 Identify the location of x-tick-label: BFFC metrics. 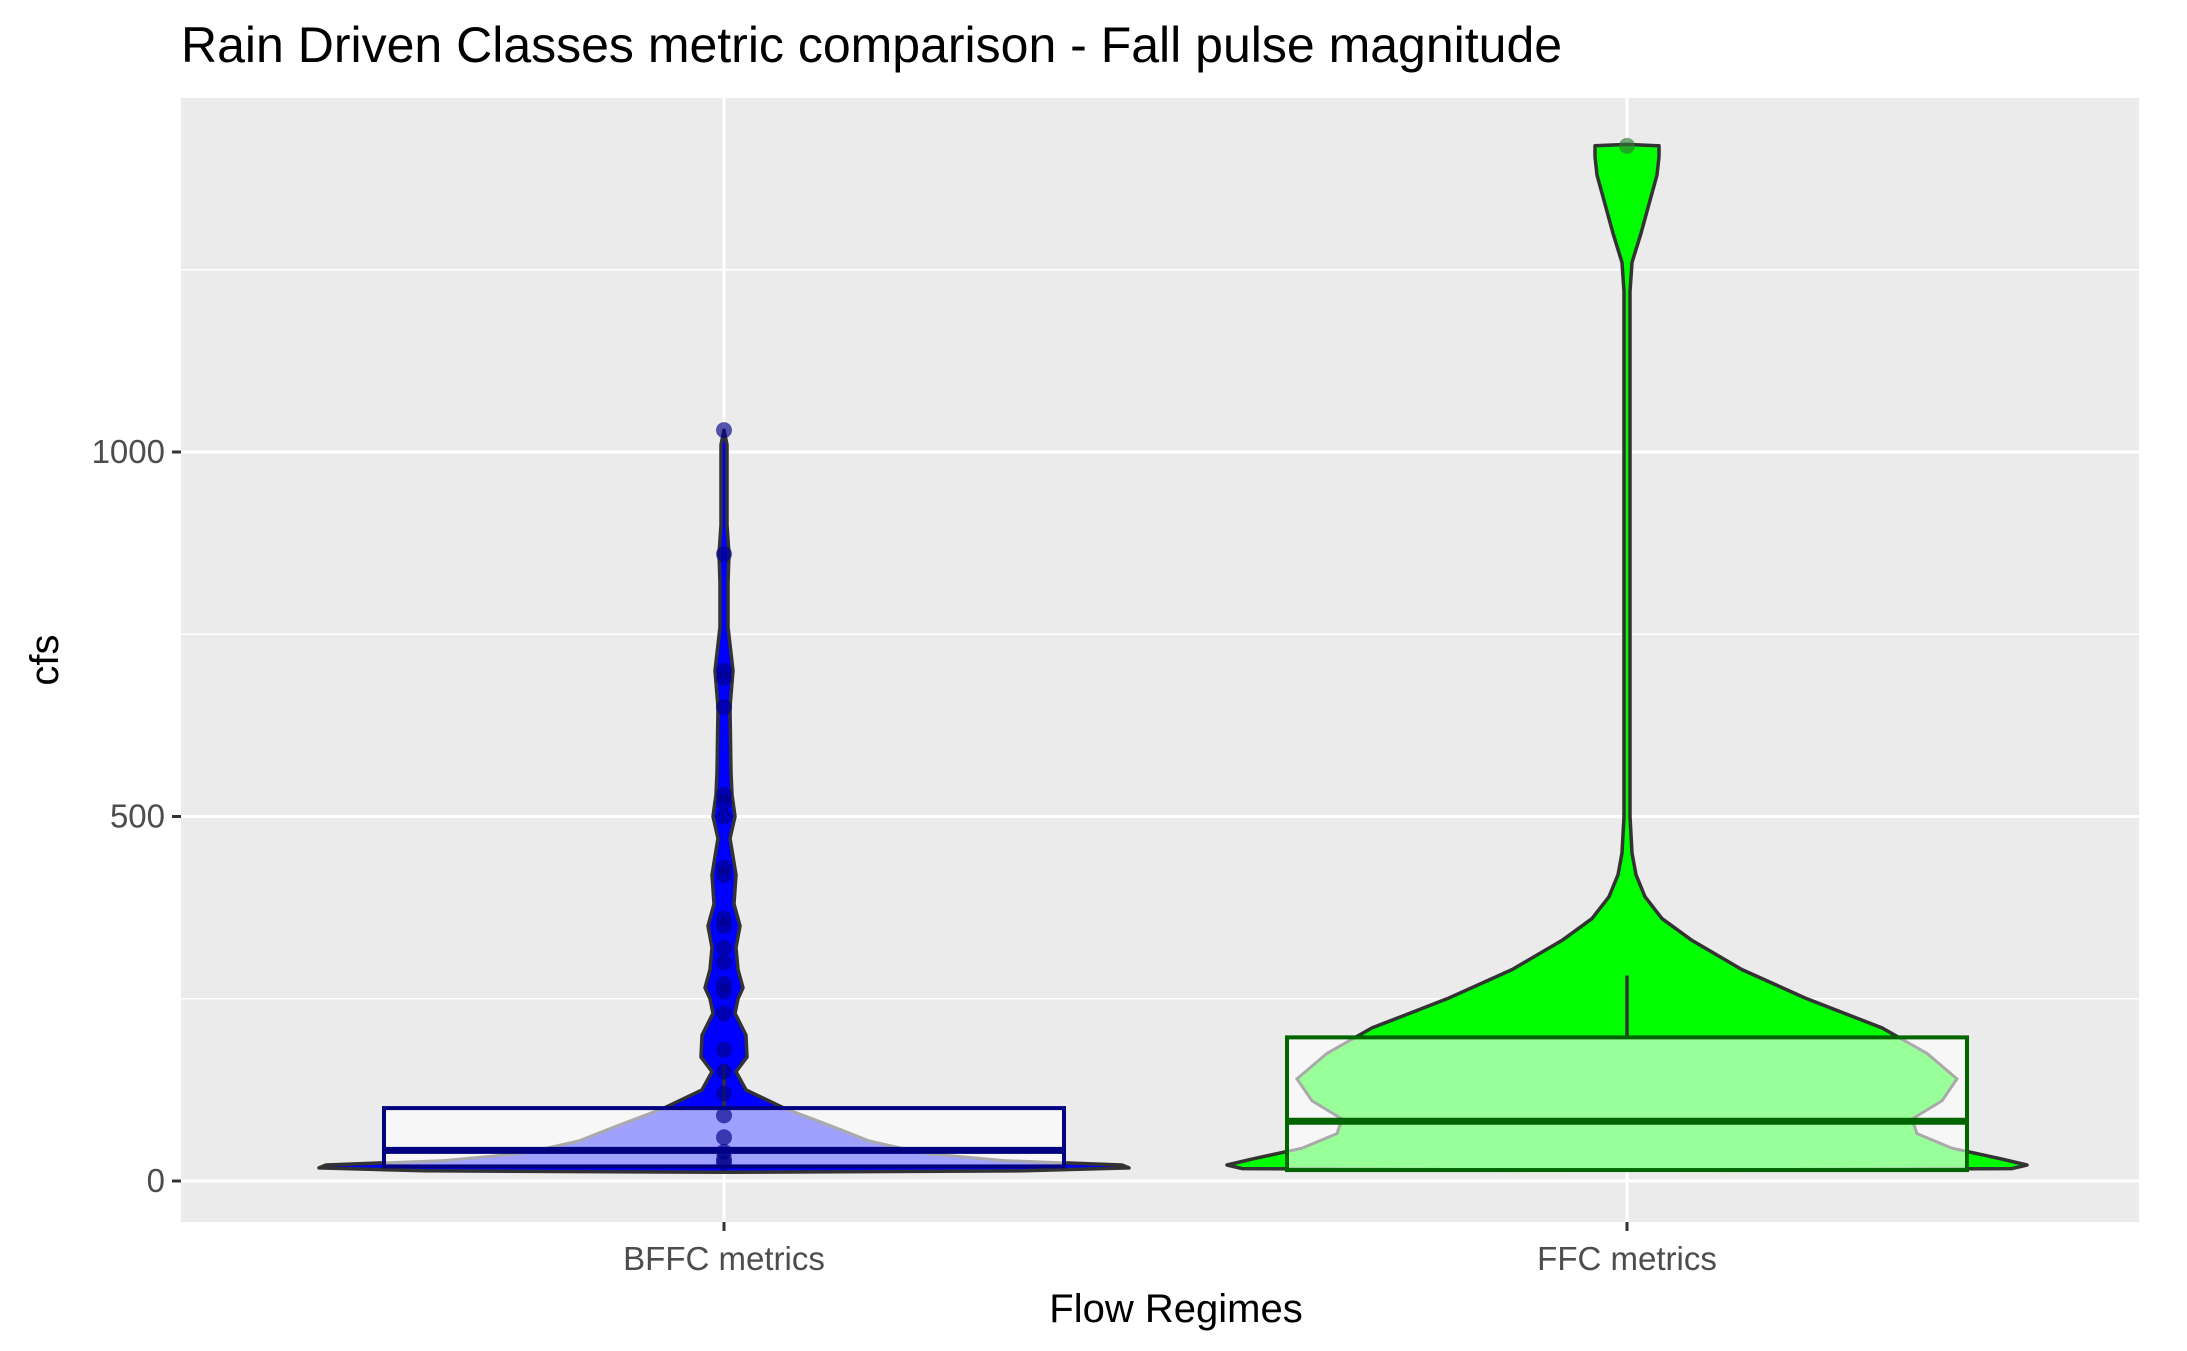
(724, 1258).